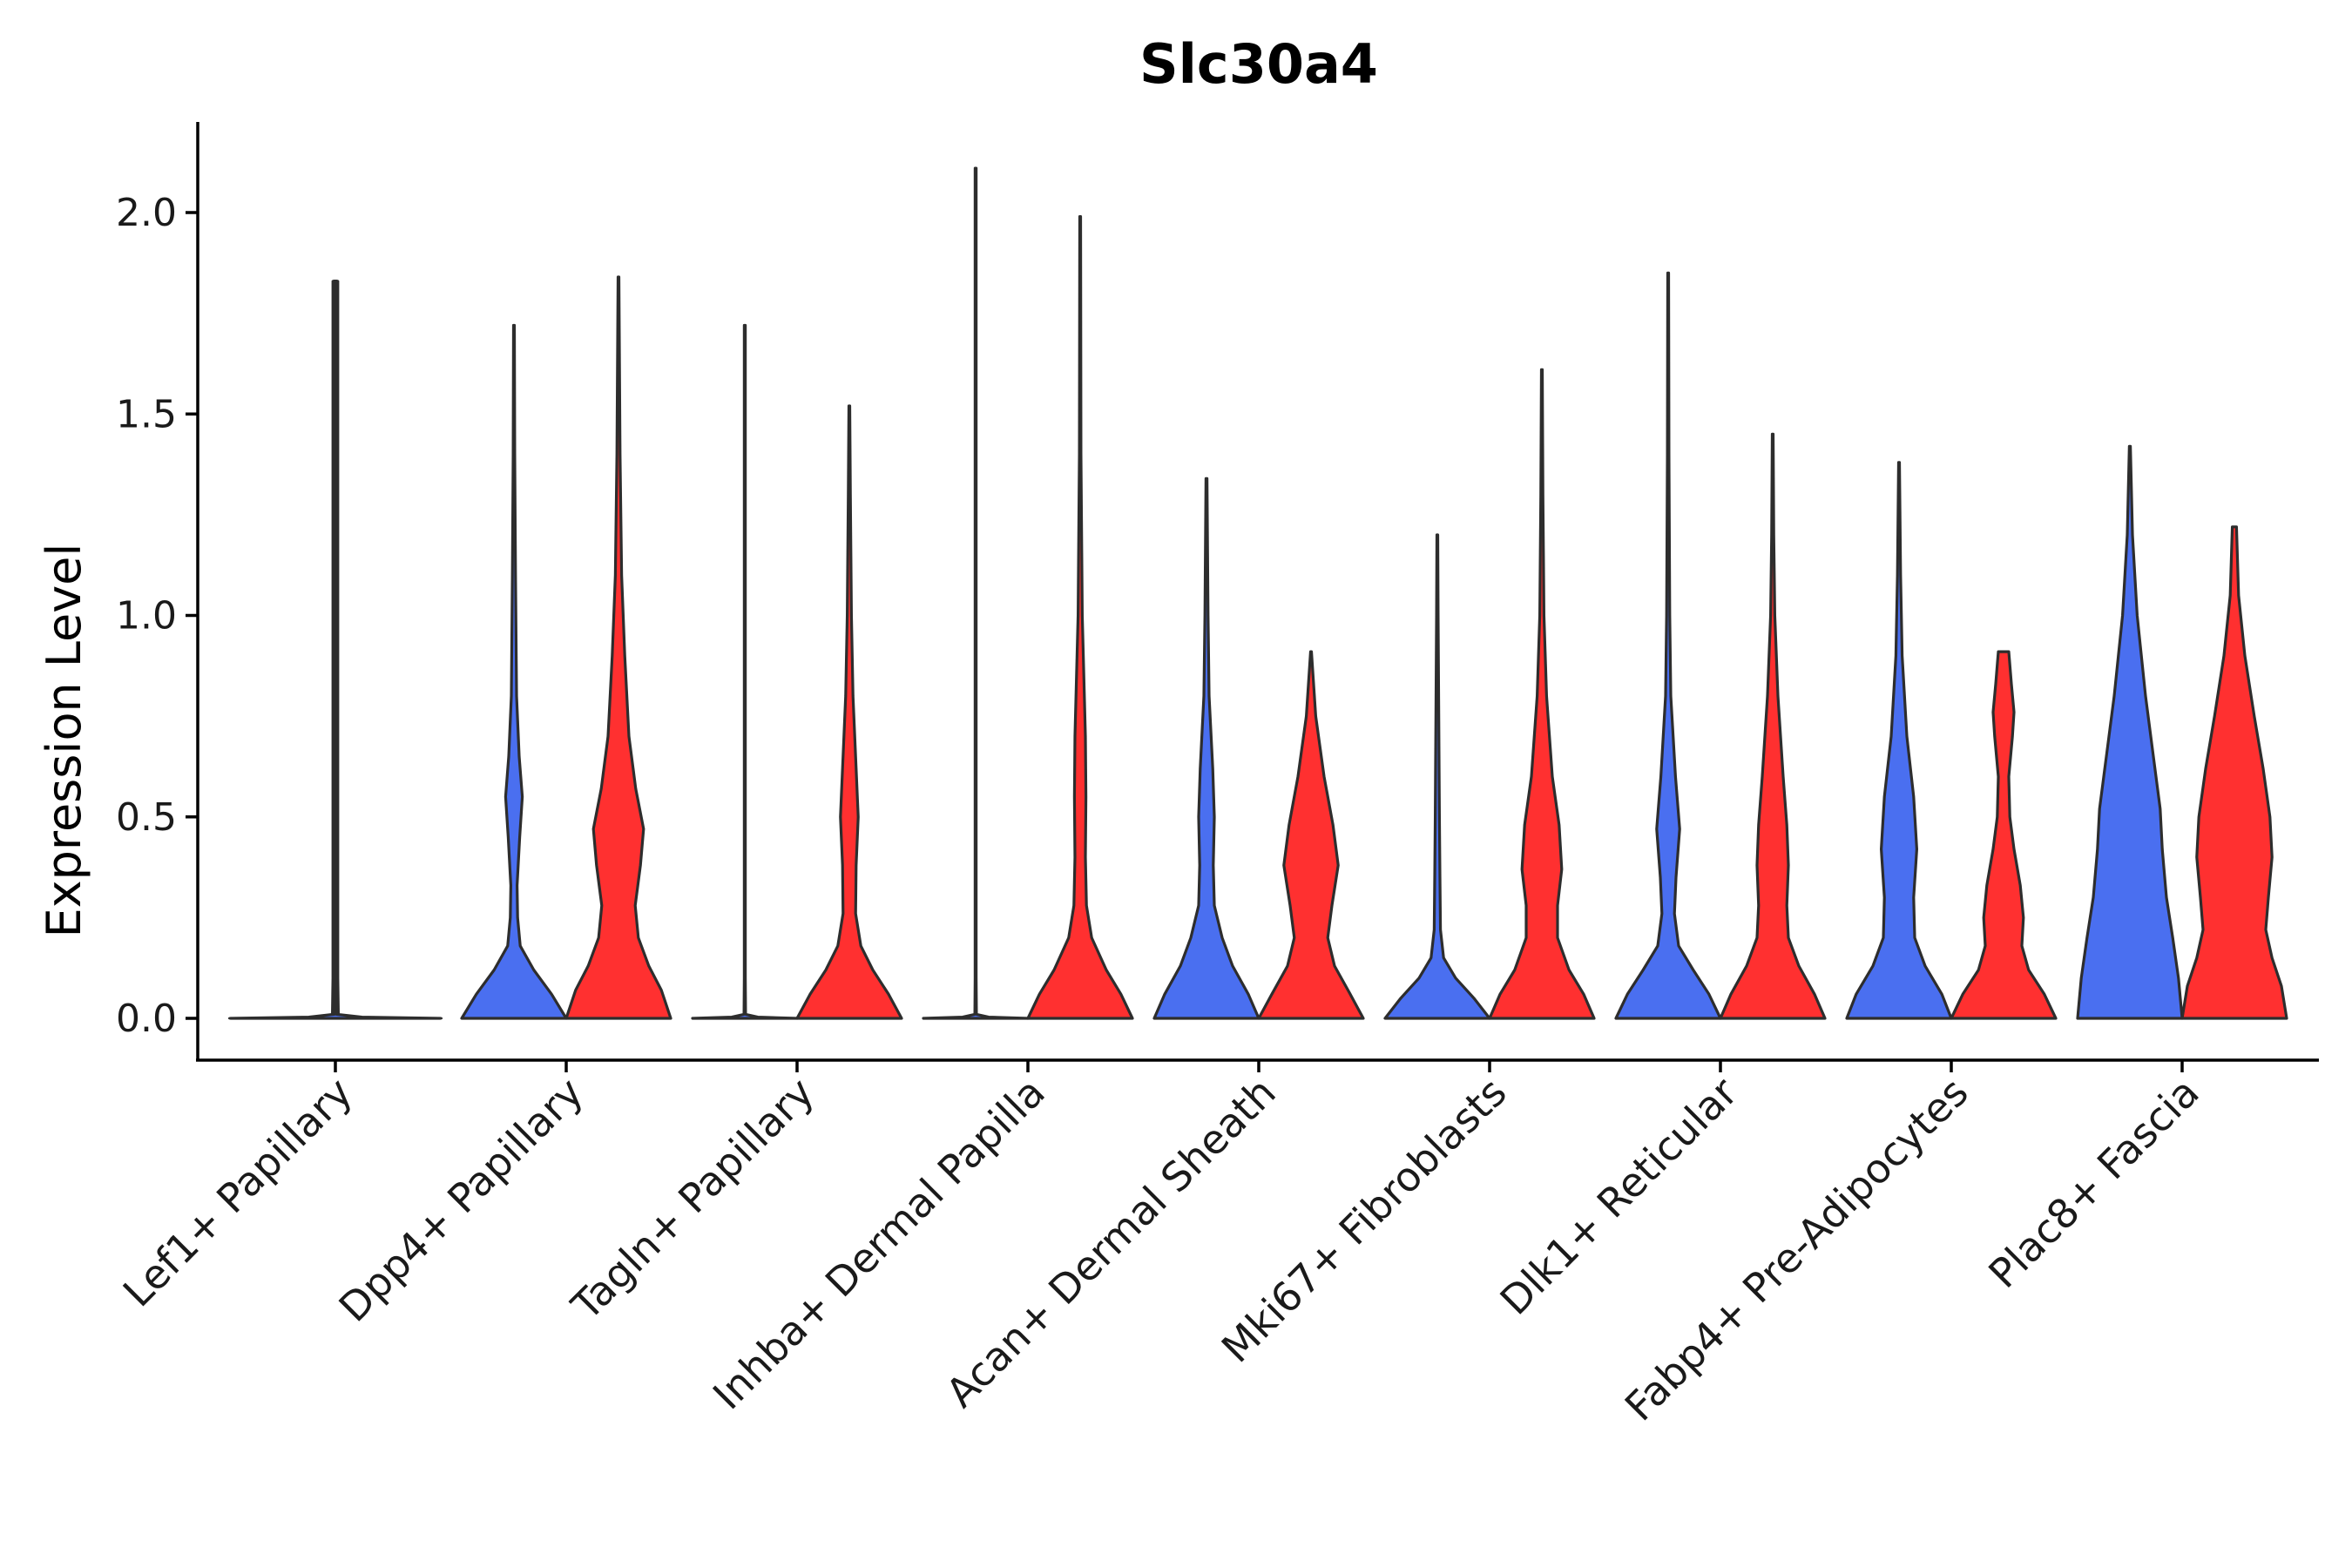 The width and height of the screenshot is (2352, 1568). Describe the element at coordinates (146, 1019) in the screenshot. I see `y-tick-label: 0.0` at that location.